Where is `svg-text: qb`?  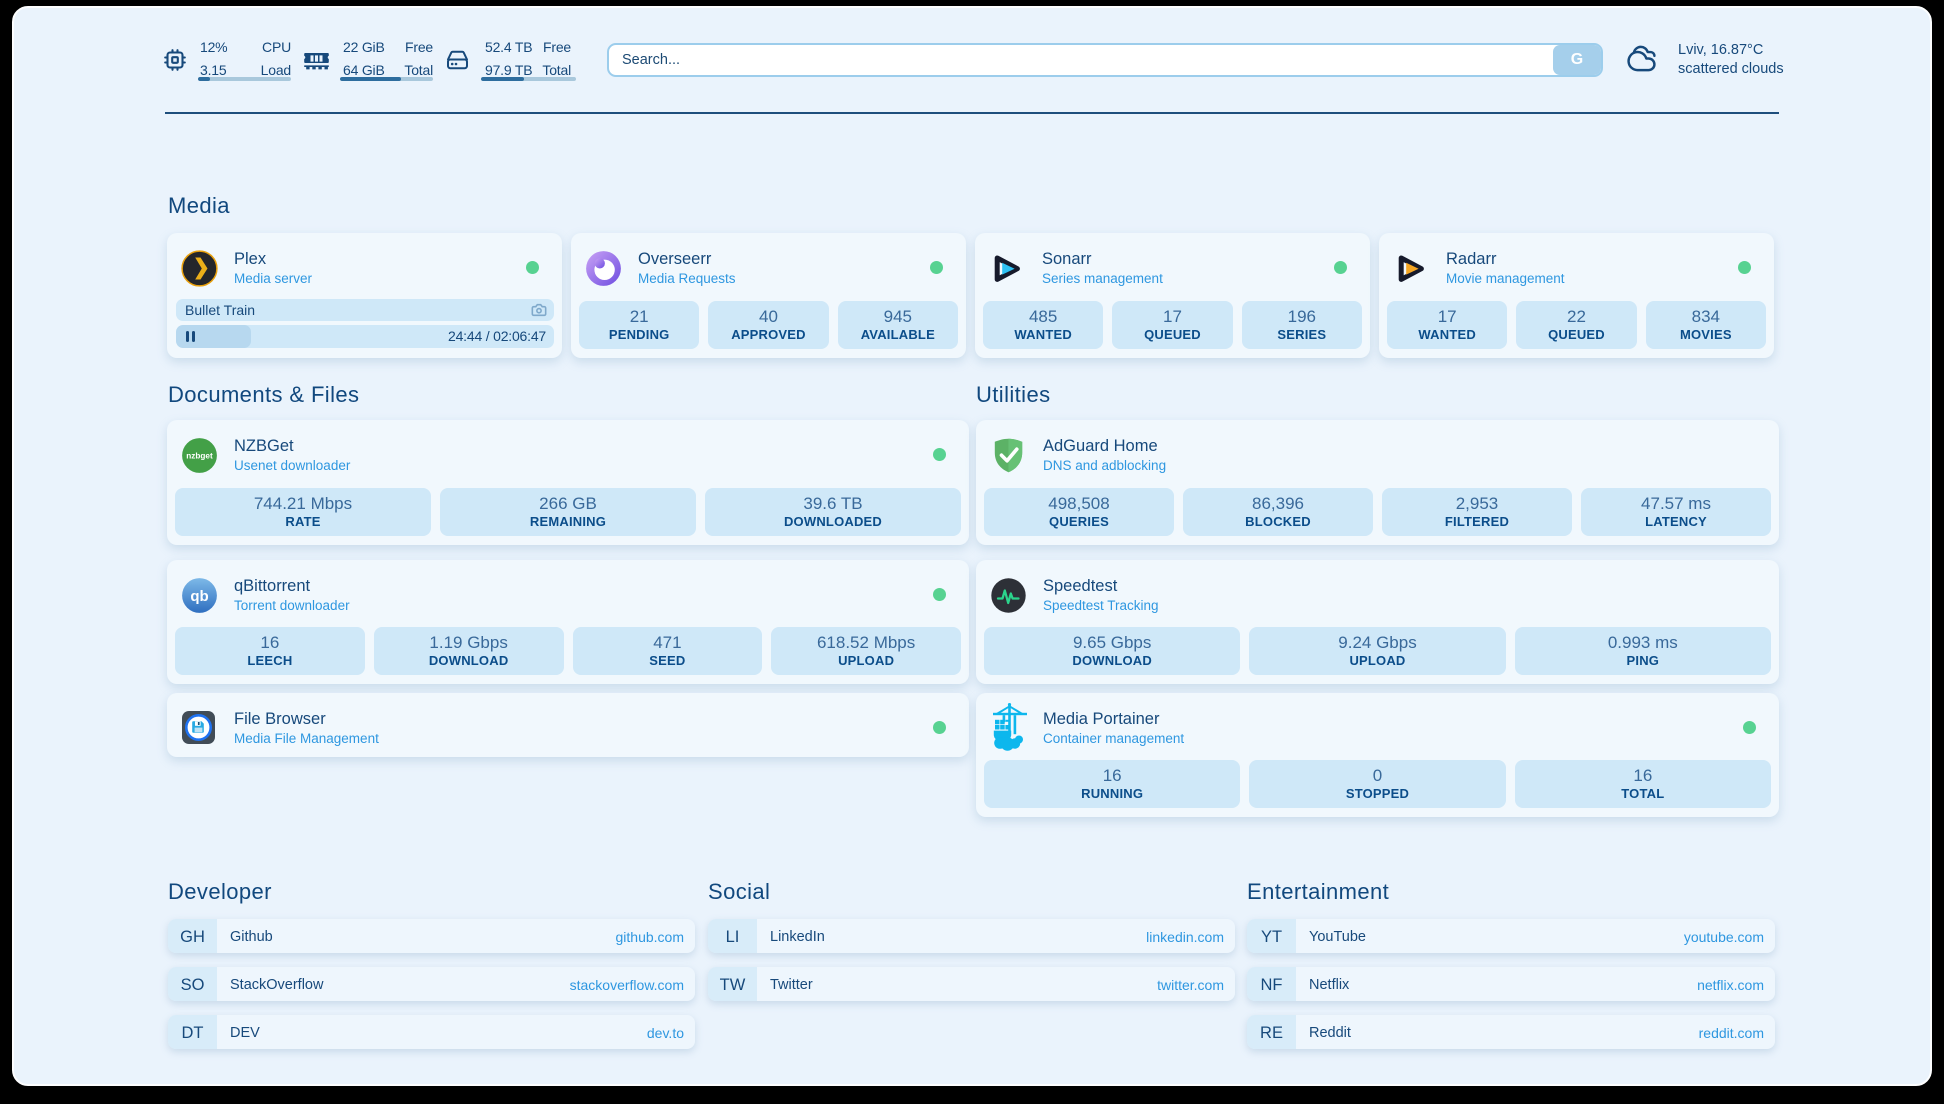 svg-text: qb is located at coordinates (199, 596).